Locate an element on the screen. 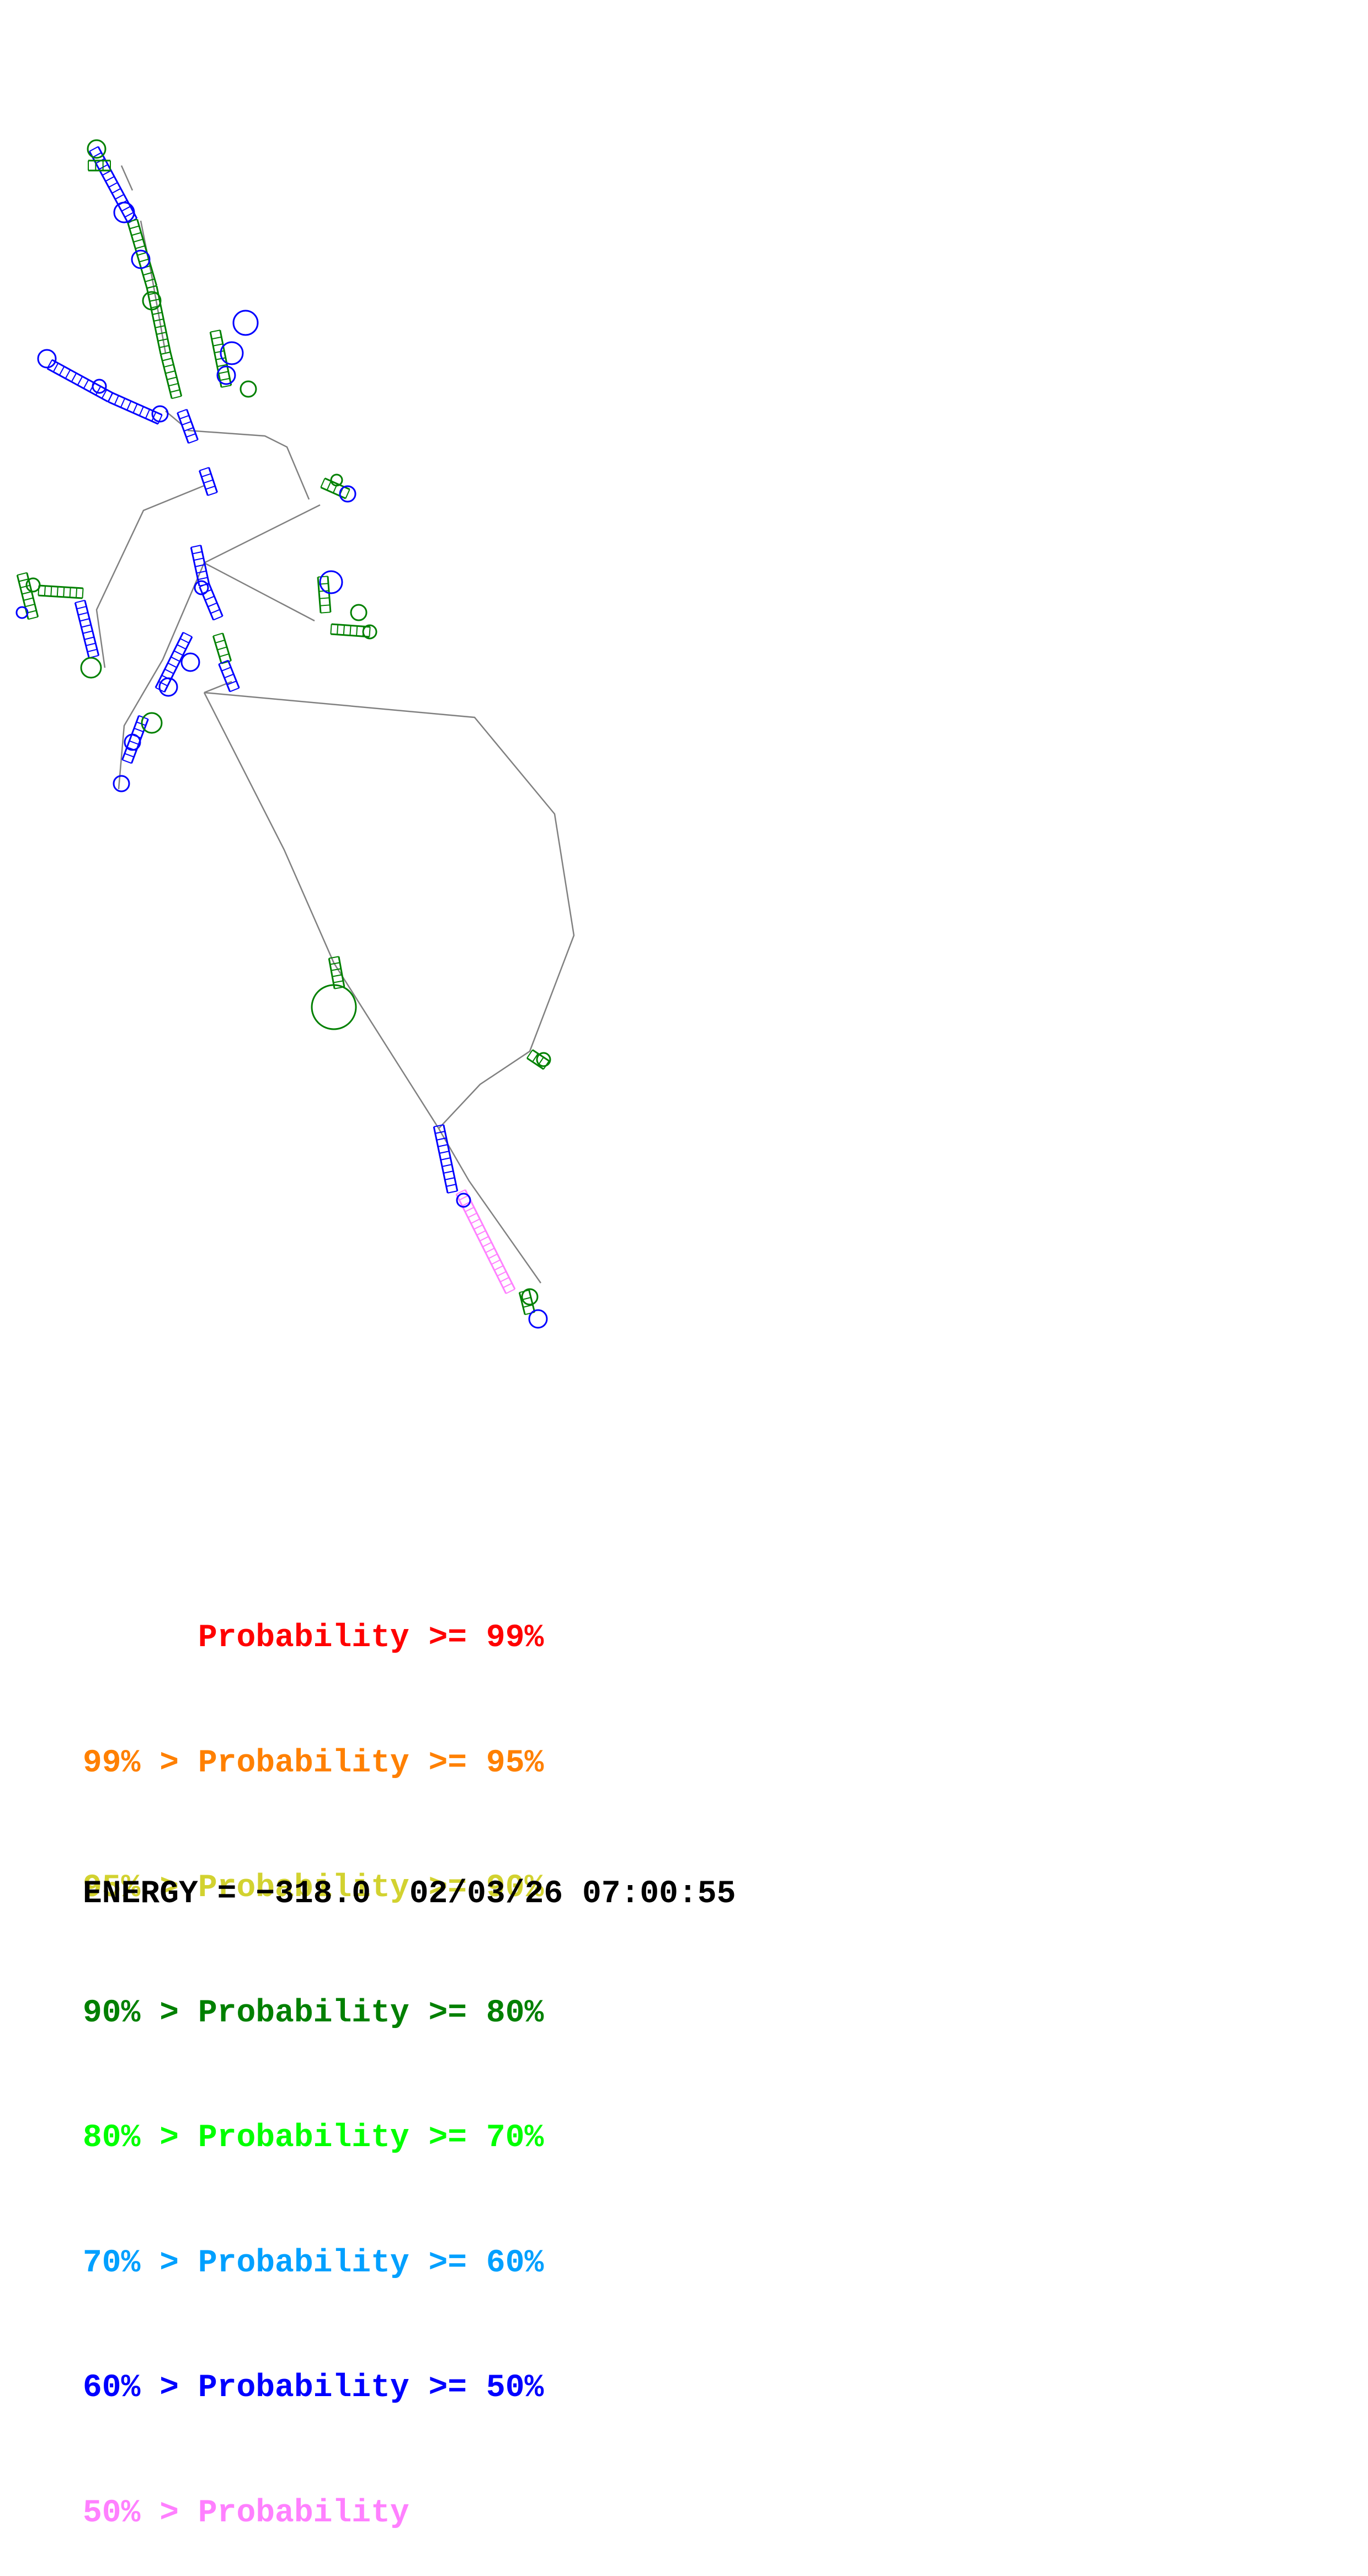  energy-timestamp: ENERGY = −318.0 02/03/26 07:00:55 is located at coordinates (410, 1894).